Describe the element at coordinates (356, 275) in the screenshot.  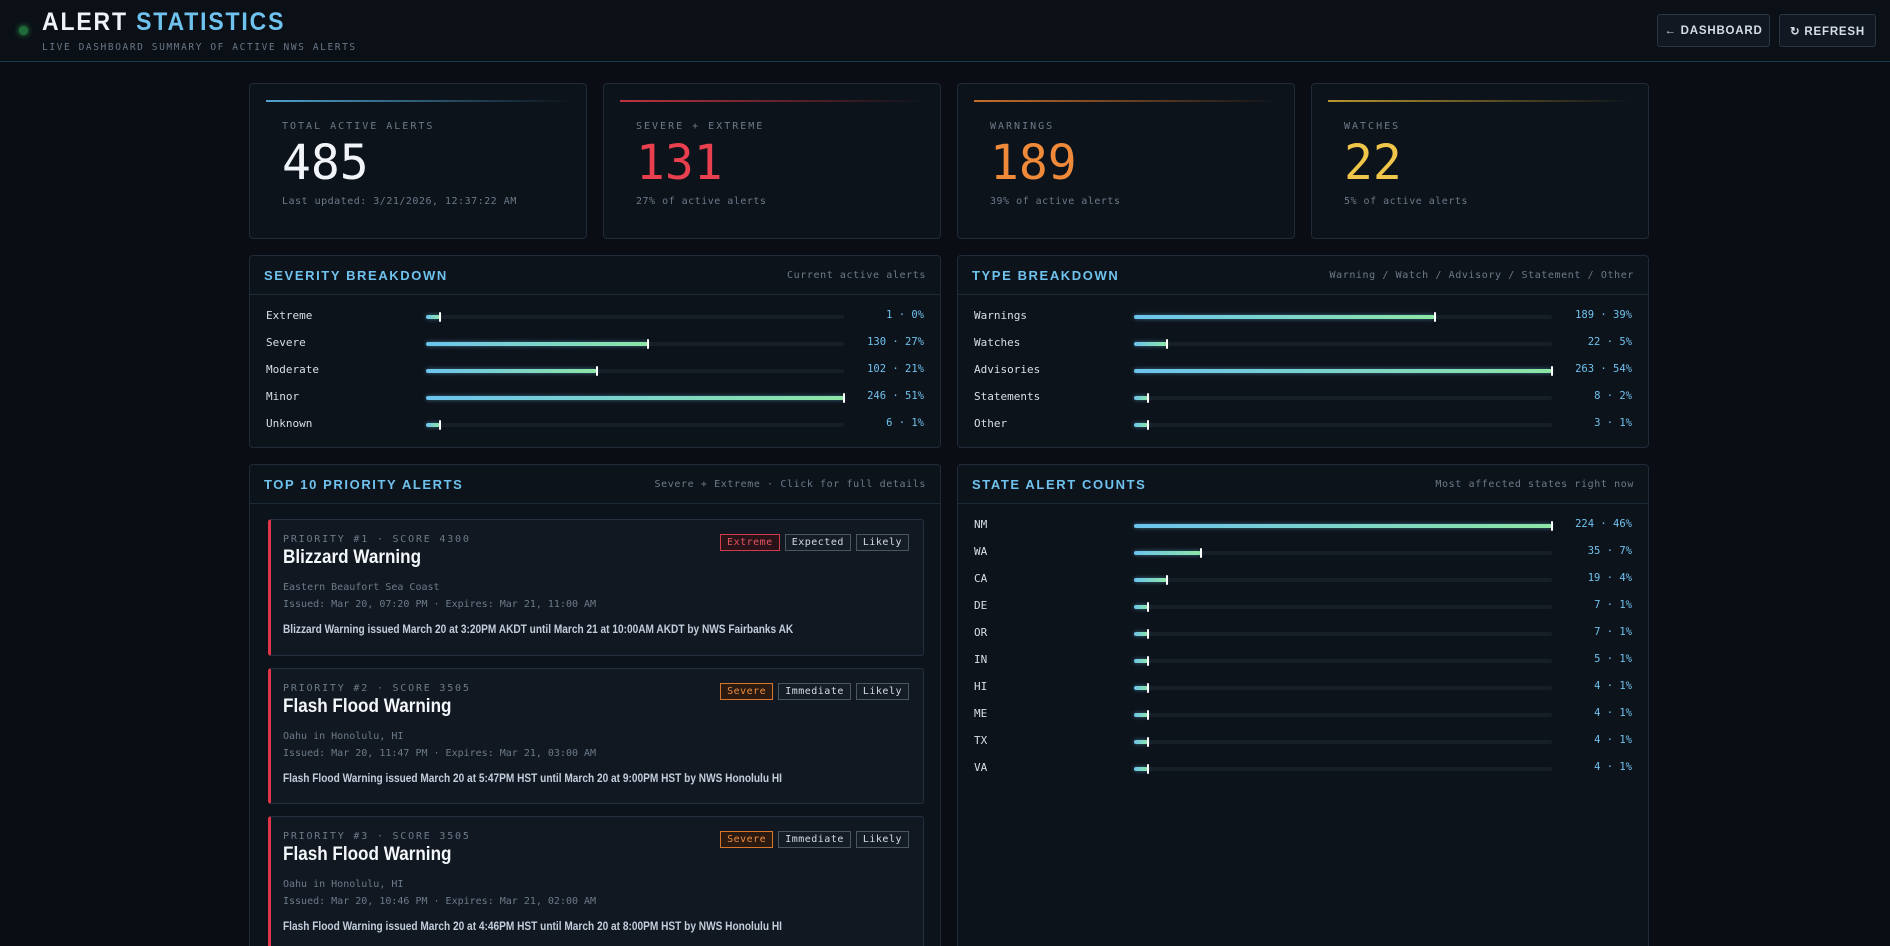
I see `panel-title: SEVERITY BREAKDOWN` at that location.